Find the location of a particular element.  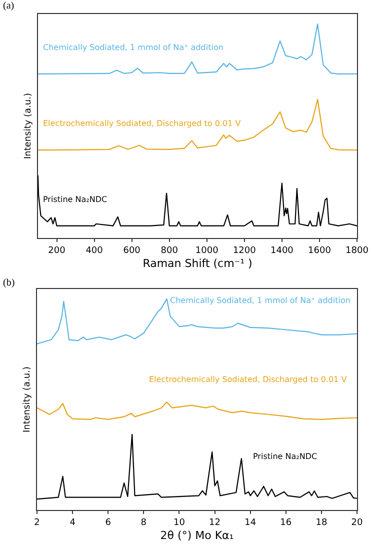

x-tick-label: 8 is located at coordinates (143, 523).